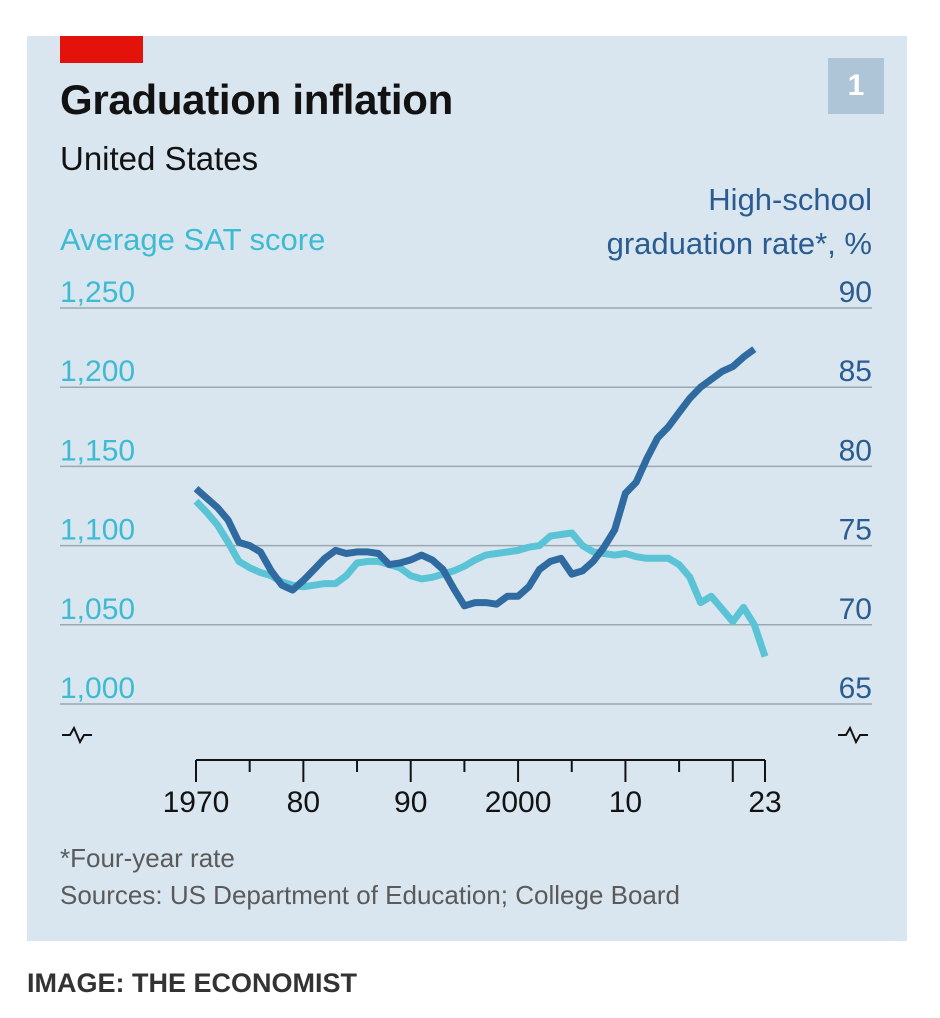 The width and height of the screenshot is (940, 1018). I want to click on chart-number-badge: 1, so click(856, 86).